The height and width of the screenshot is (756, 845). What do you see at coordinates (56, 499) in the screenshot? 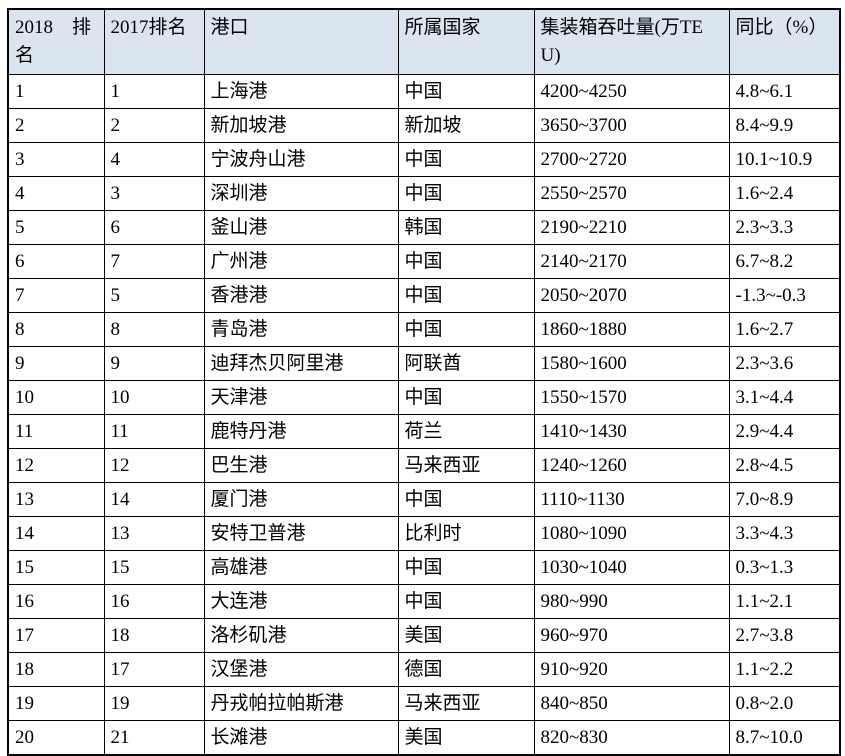
I see `cell-rank-2018: 13` at bounding box center [56, 499].